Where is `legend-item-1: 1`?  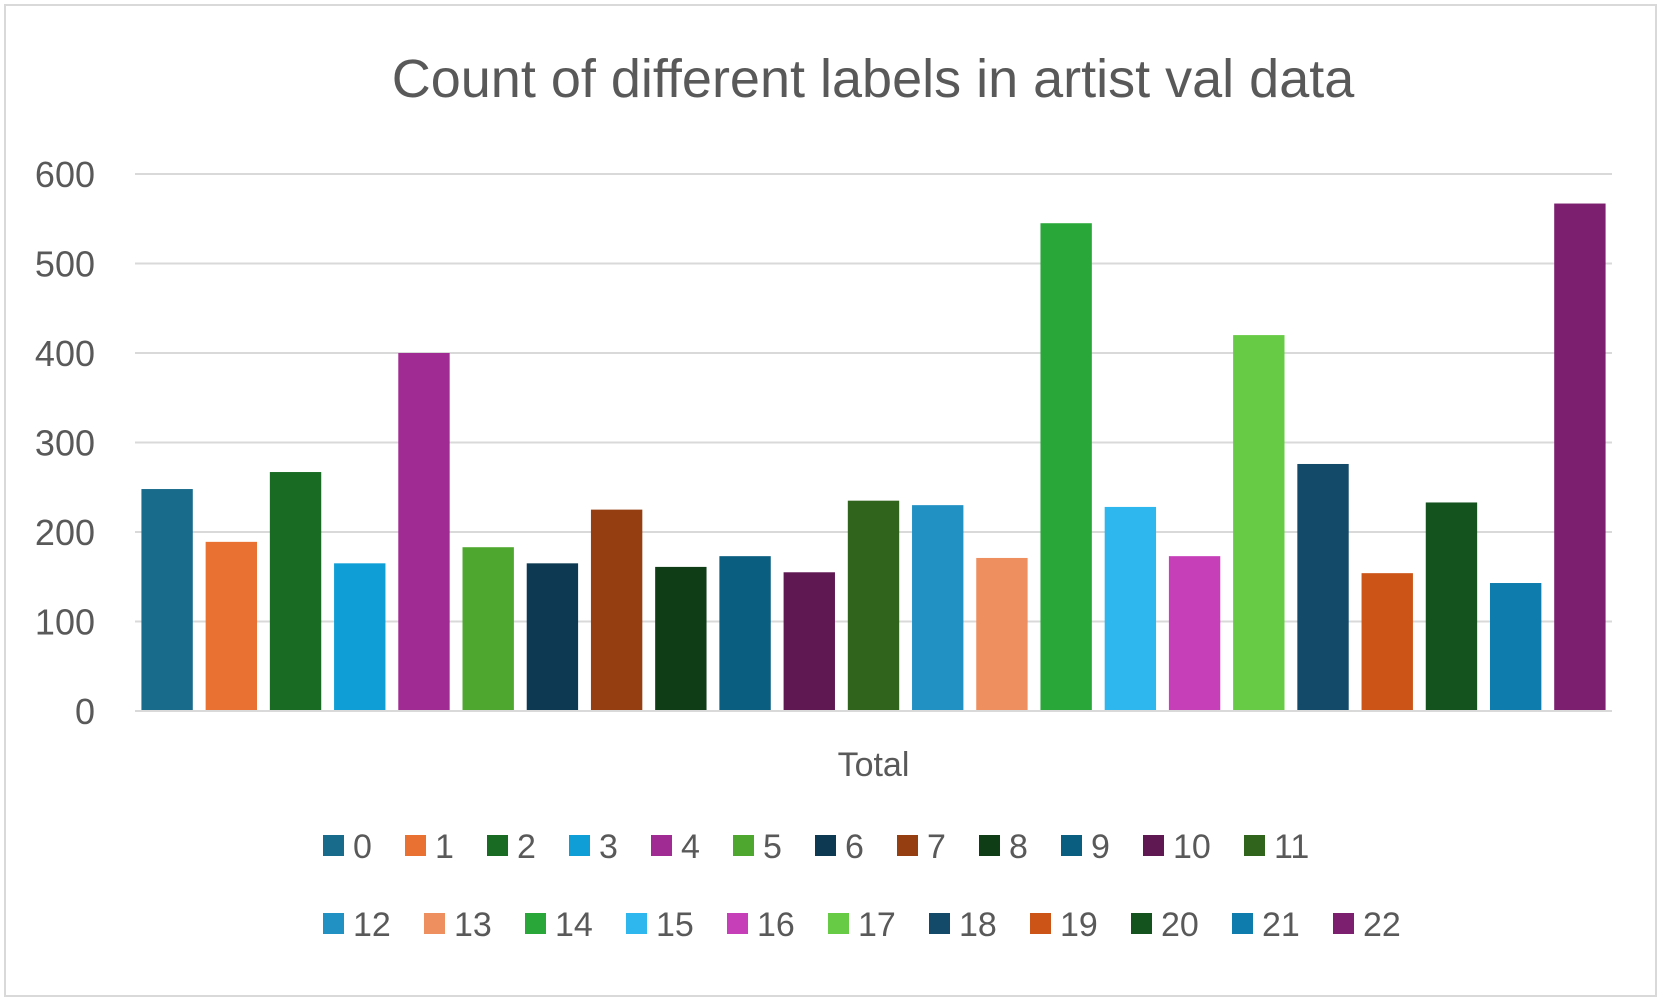 legend-item-1: 1 is located at coordinates (429, 847).